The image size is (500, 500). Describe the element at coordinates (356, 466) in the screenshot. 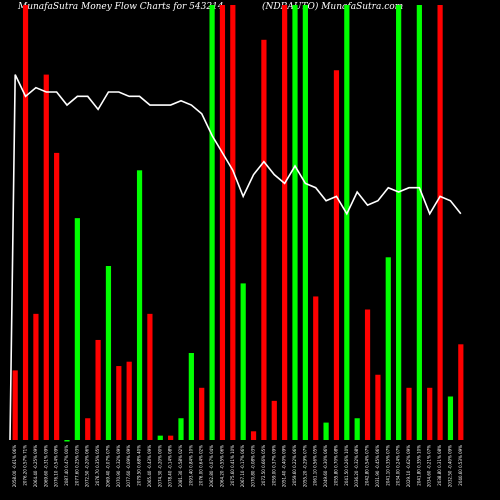

I see `x-tick-label: 2036.20 -0.32% 08%` at that location.